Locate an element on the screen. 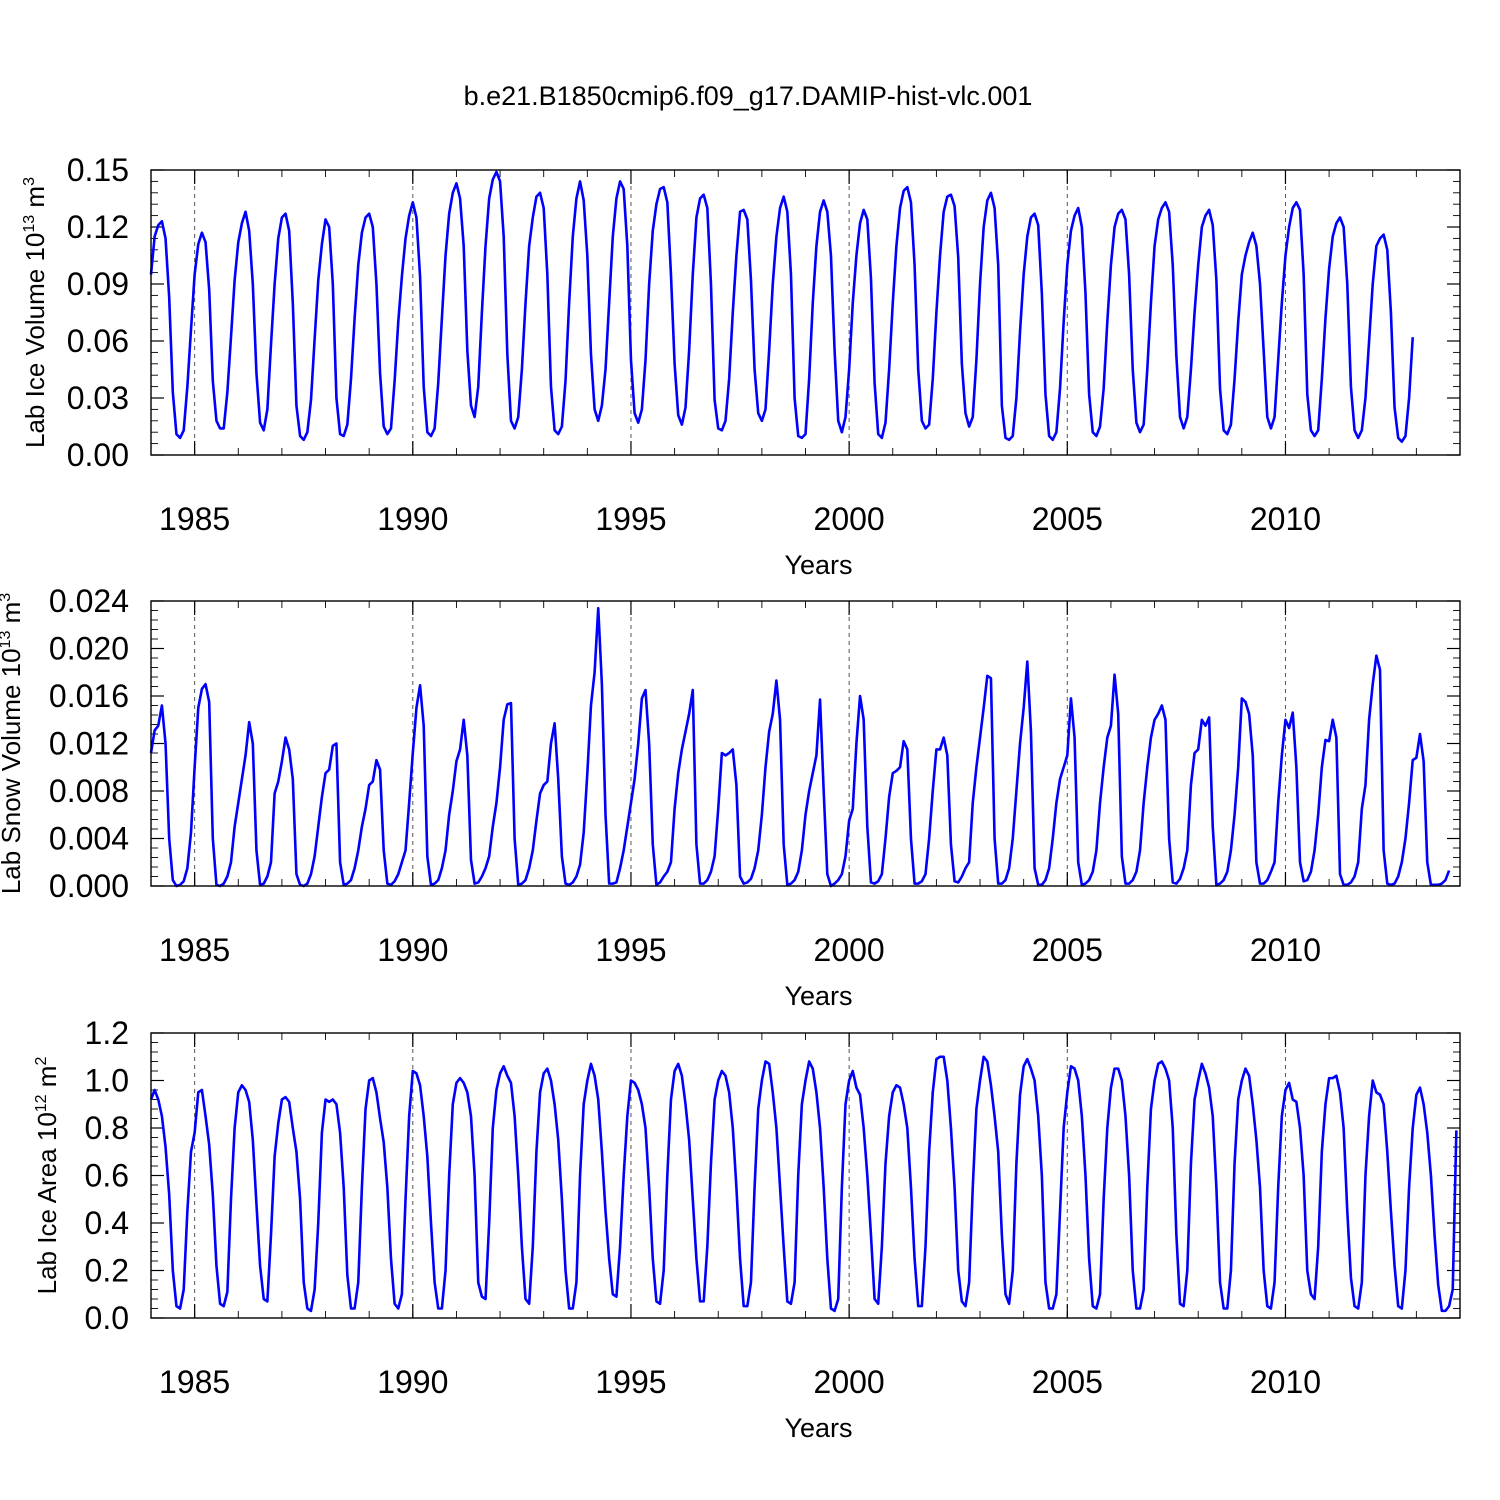  y-axis-label: Lab Ice Volume 1013 m3 is located at coordinates (35, 312).